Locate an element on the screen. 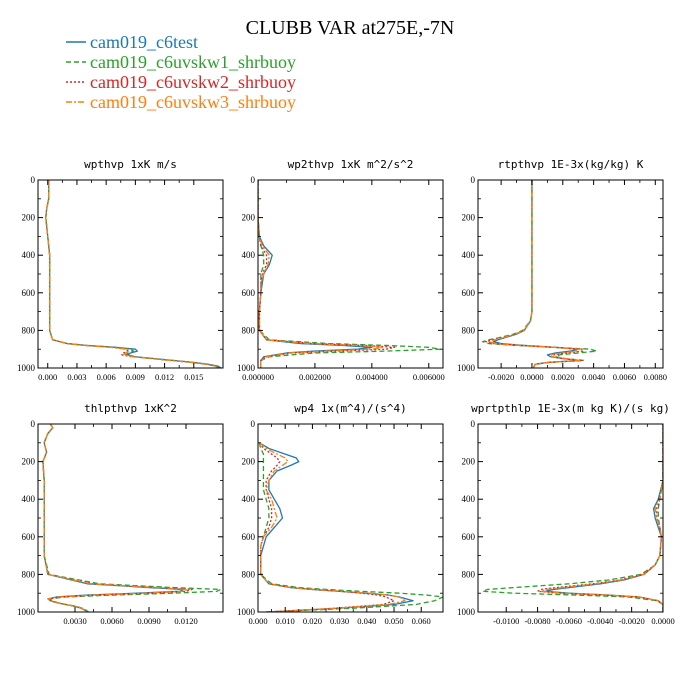  x-tick-label: 0.050 is located at coordinates (393, 621).